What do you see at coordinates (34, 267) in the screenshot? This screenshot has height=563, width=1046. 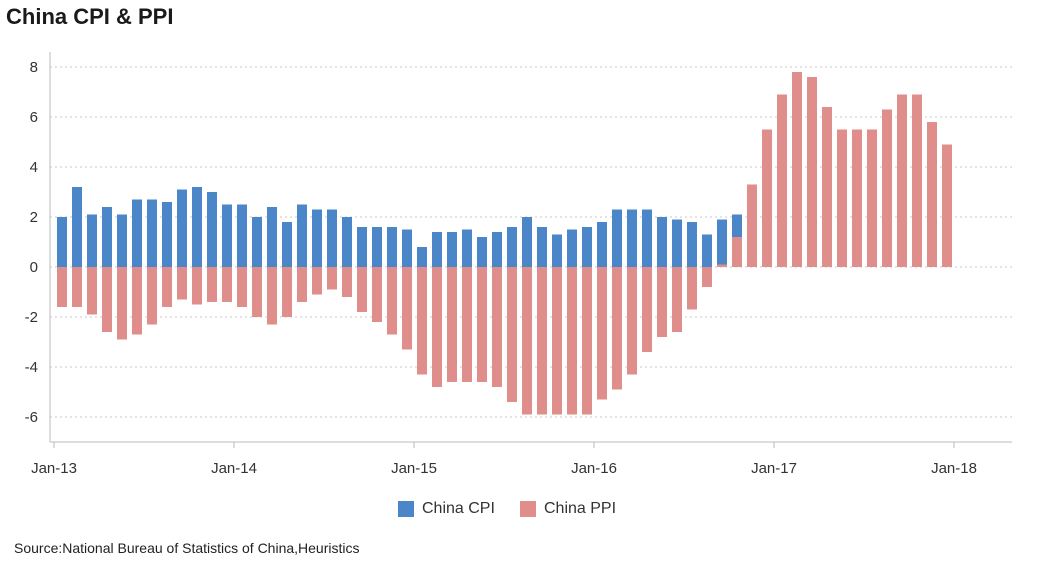 I see `y-tick-label: 0` at bounding box center [34, 267].